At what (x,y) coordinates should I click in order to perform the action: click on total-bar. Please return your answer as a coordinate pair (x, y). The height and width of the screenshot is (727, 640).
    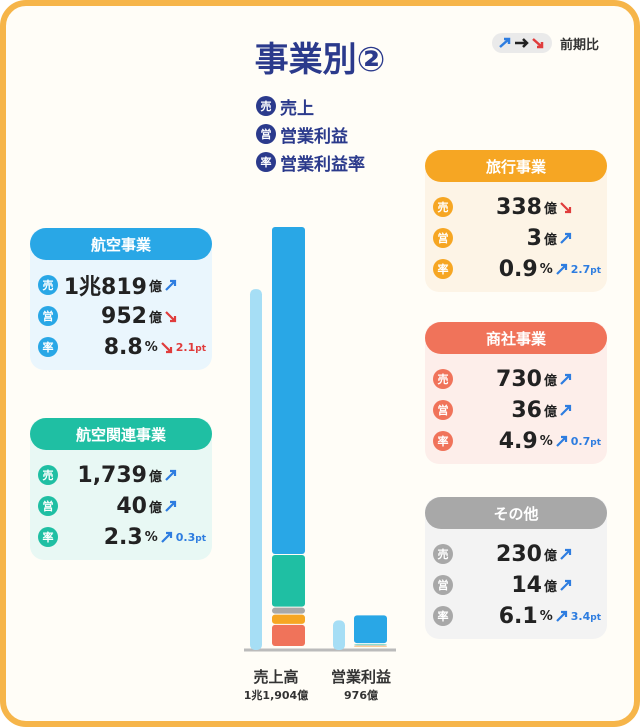
    Looking at the image, I should click on (339, 635).